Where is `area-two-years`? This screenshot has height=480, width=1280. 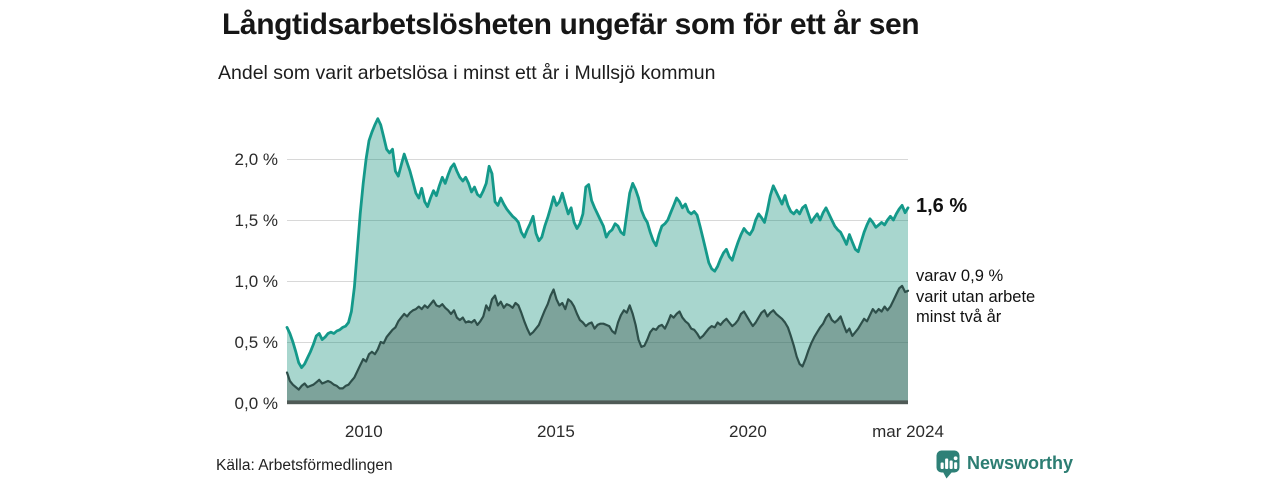 area-two-years is located at coordinates (597, 344).